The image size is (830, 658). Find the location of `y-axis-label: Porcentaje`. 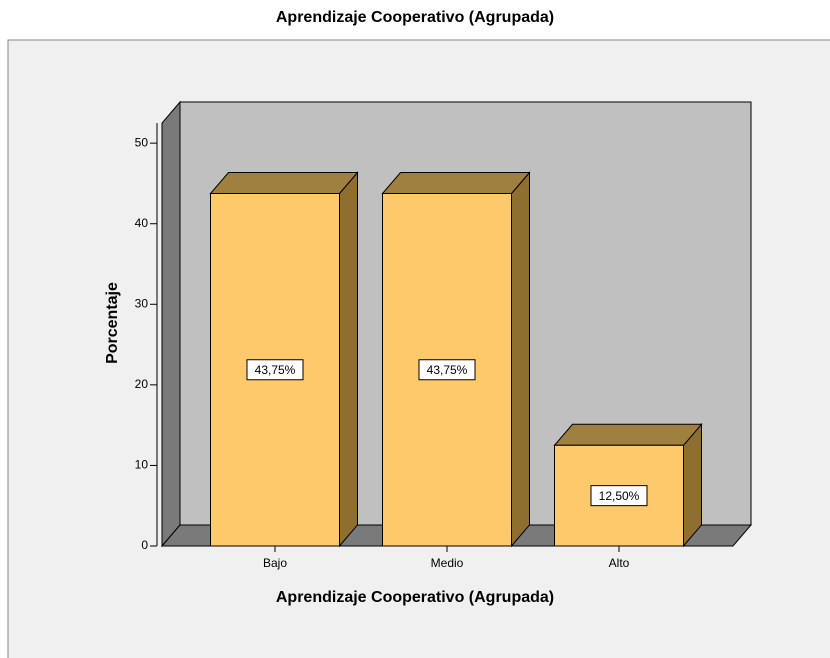

y-axis-label: Porcentaje is located at coordinates (112, 323).